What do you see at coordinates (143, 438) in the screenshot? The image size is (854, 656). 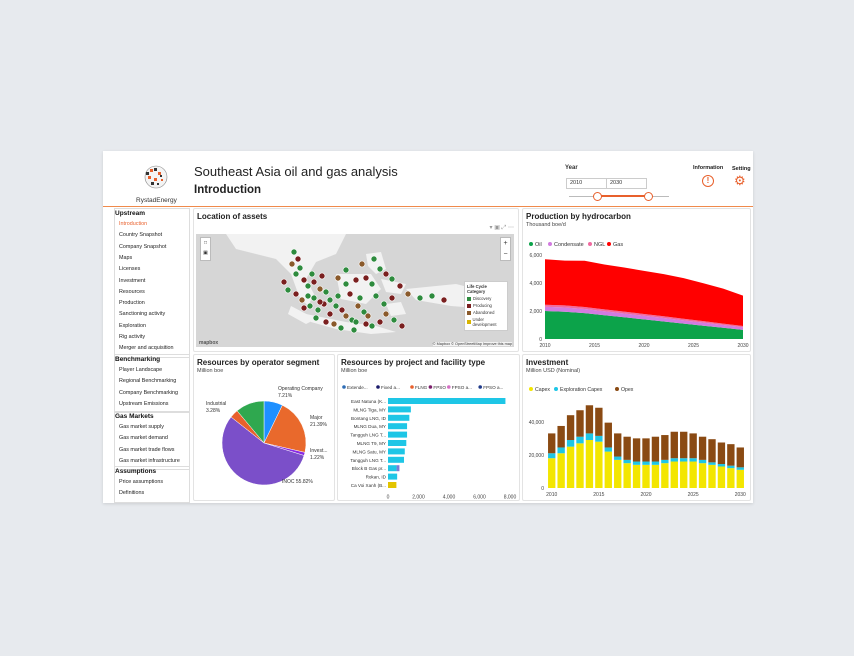 I see `sidebar-item: Gas market demand` at bounding box center [143, 438].